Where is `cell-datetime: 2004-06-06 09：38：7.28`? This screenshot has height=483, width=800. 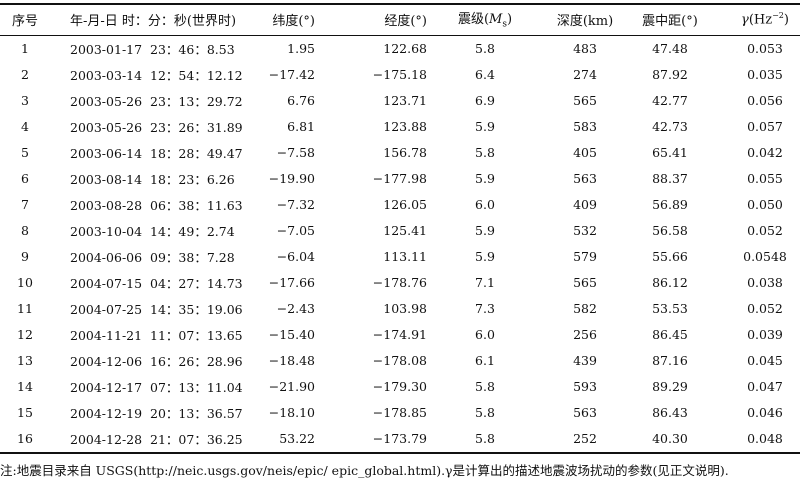
cell-datetime: 2004-06-06 09：38：7.28 is located at coordinates (152, 257).